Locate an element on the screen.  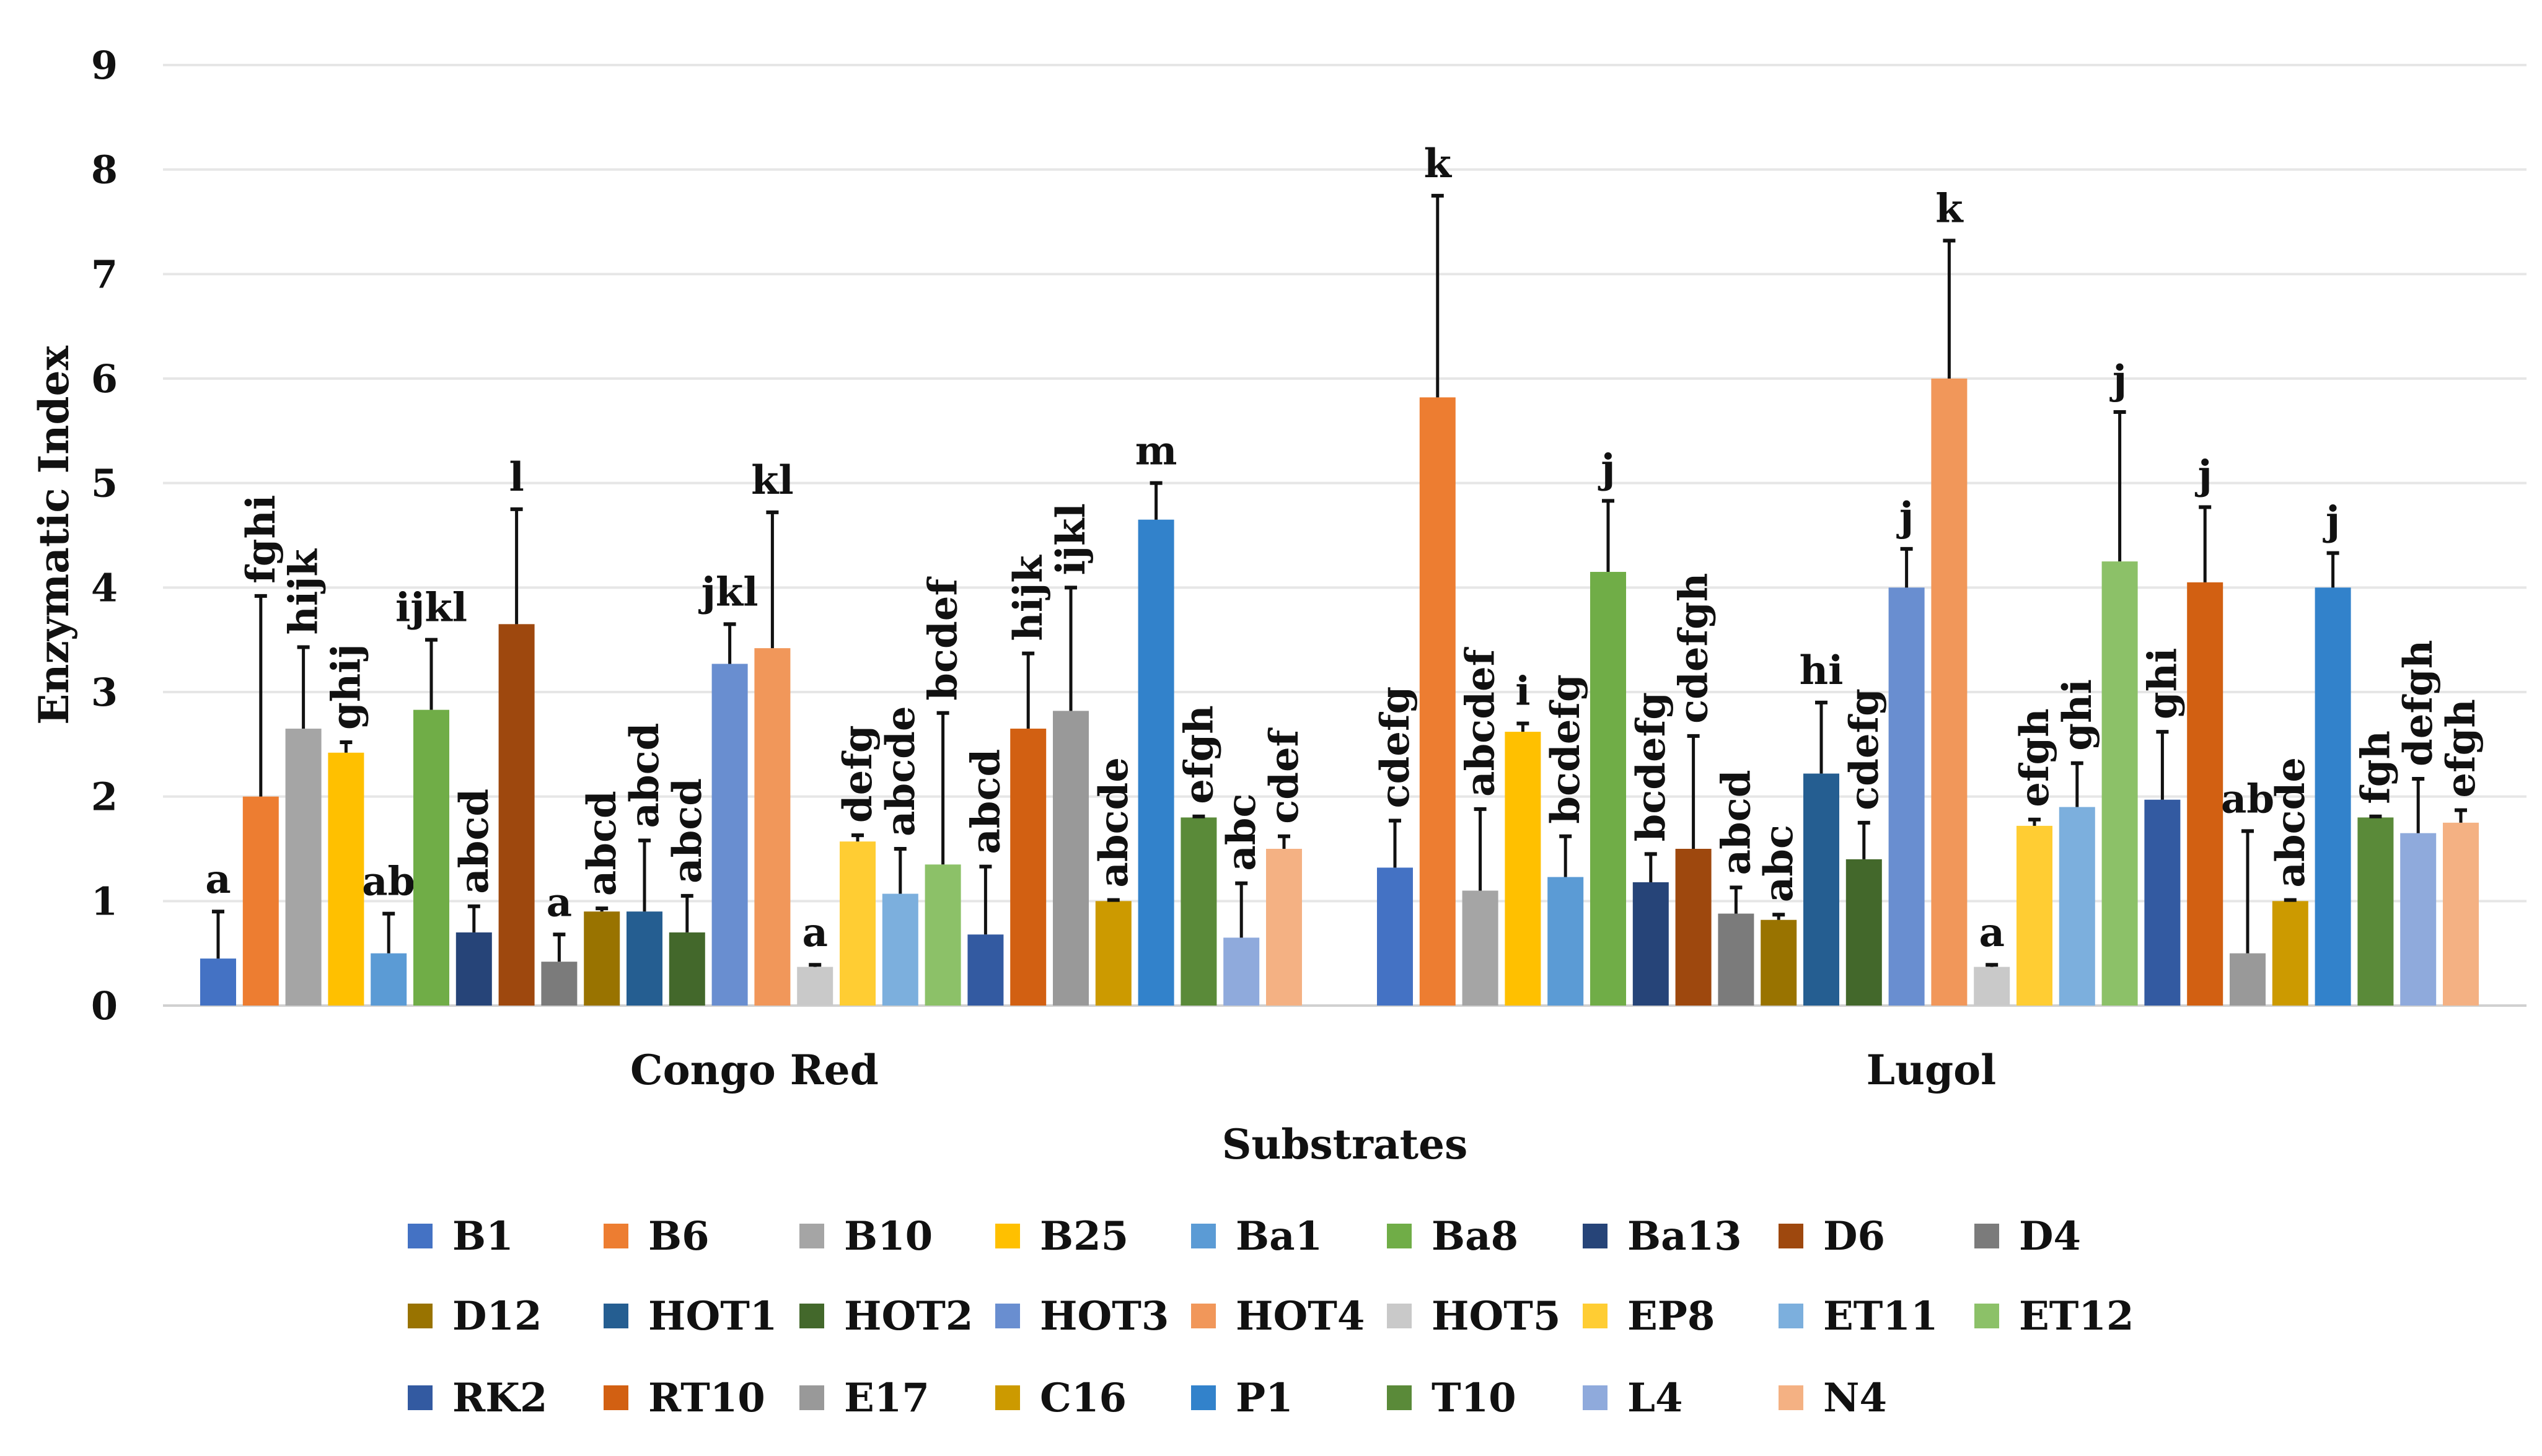
significance-letter: ghij is located at coordinates (346, 687).